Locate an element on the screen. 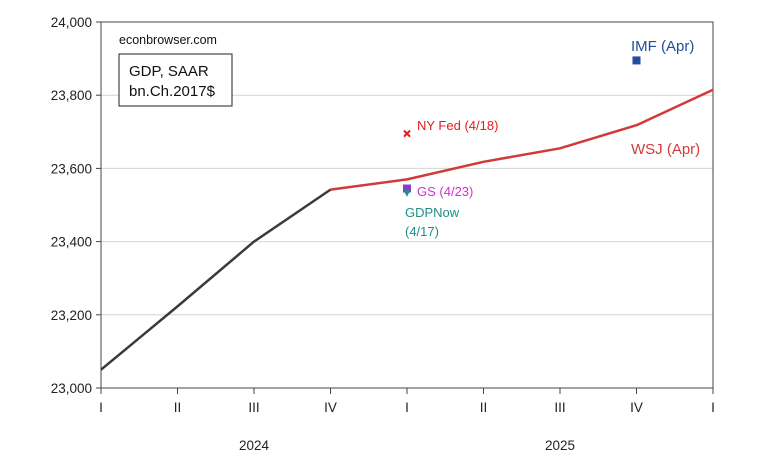 The image size is (780, 470). y-tick-label: 23,600 is located at coordinates (71, 168).